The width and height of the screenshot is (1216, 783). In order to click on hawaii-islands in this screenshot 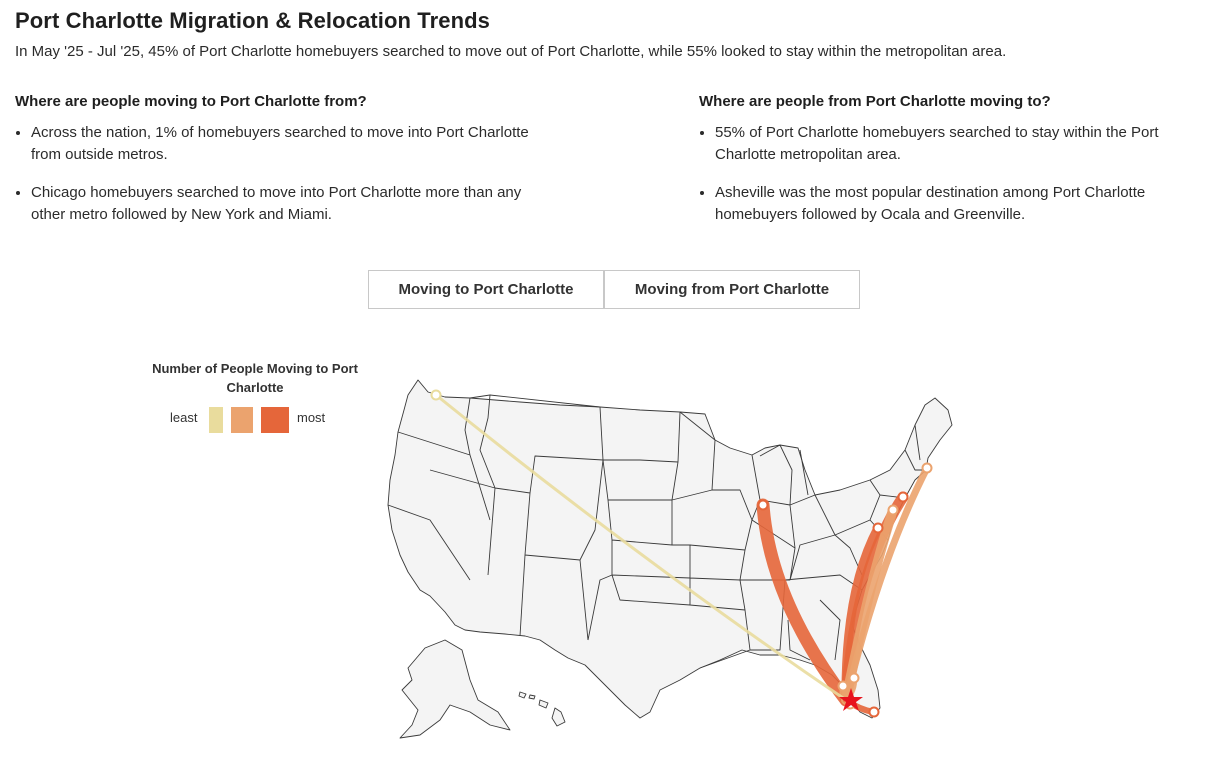, I will do `click(542, 709)`.